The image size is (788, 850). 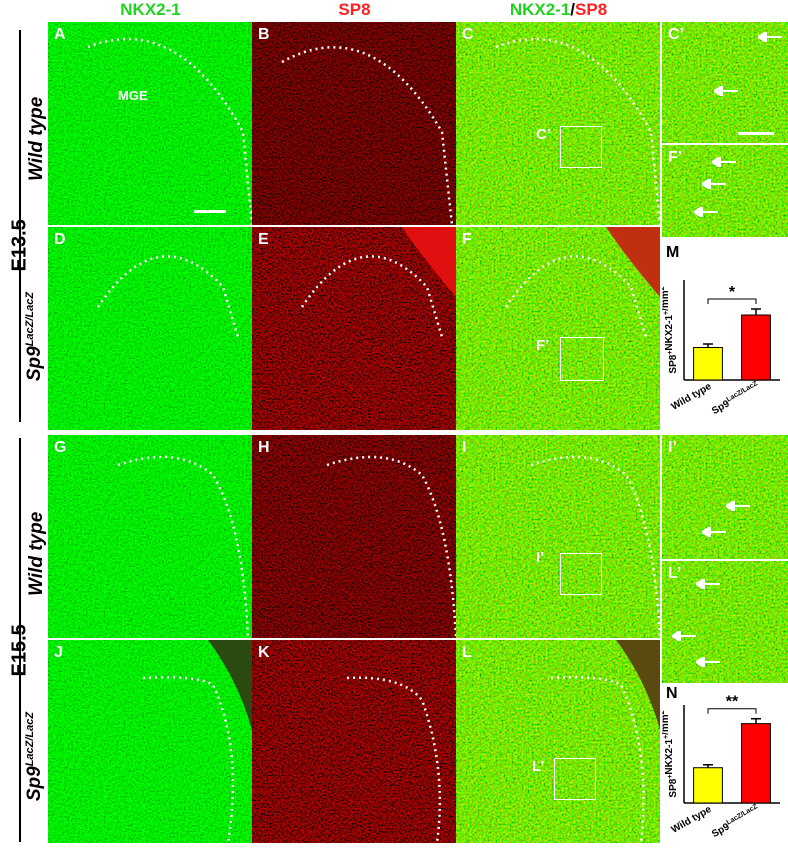 I want to click on significance-marker: **, so click(x=732, y=702).